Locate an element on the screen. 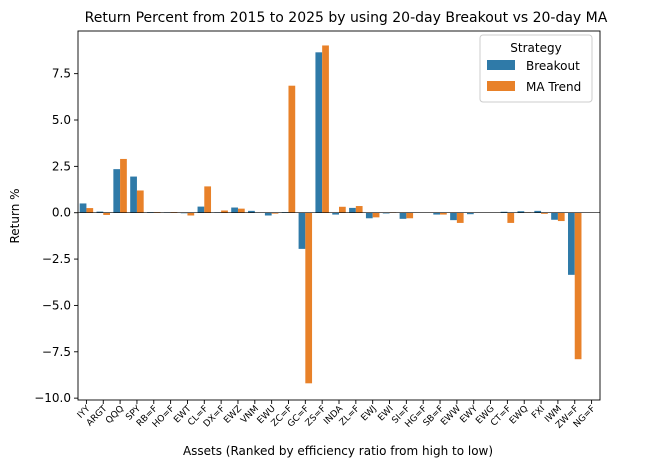 The image size is (647, 466). x-tick-label: QQQ is located at coordinates (115, 415).